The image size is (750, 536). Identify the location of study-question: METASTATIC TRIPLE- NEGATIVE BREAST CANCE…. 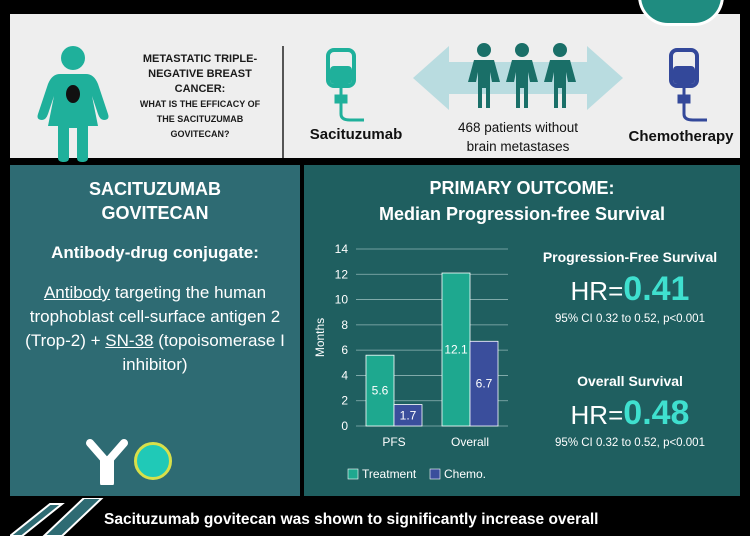
(200, 97).